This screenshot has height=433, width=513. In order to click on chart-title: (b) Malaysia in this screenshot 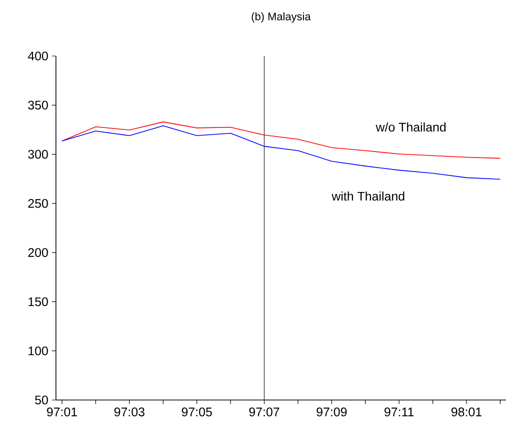, I will do `click(281, 17)`.